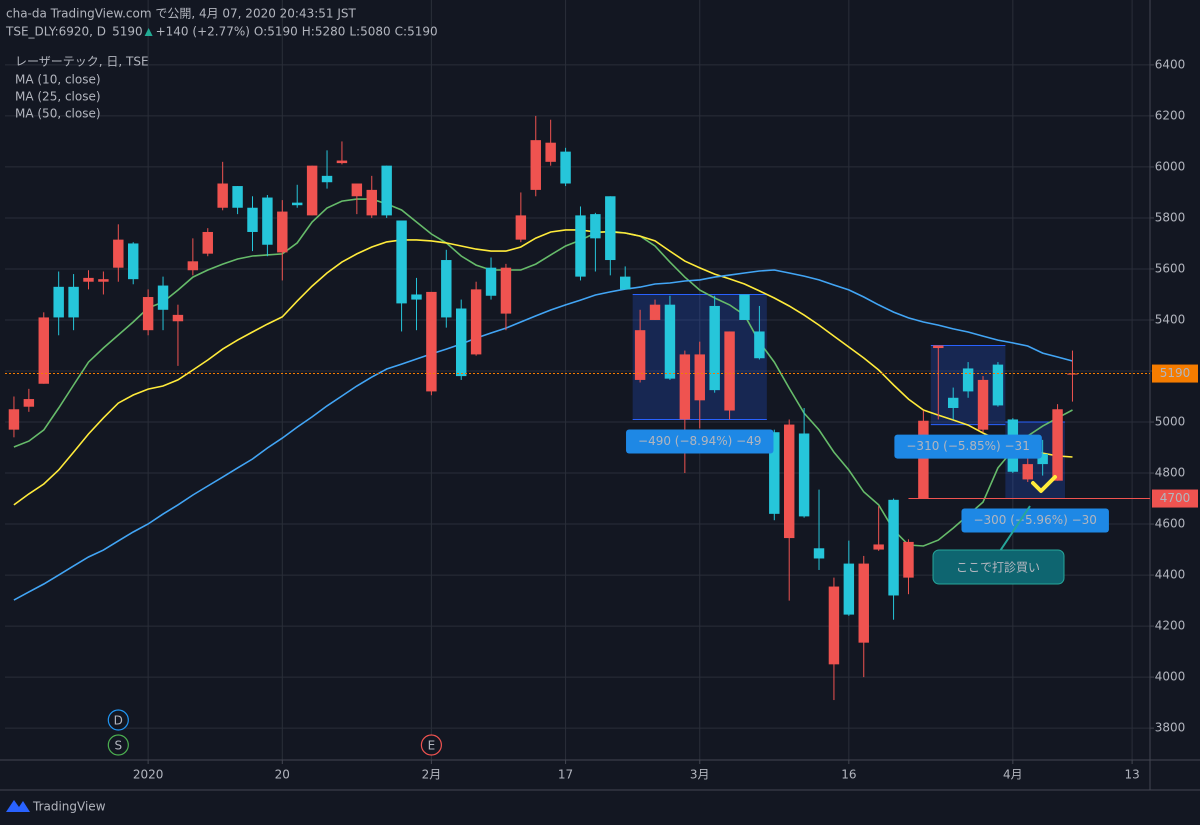 The image size is (1200, 825). What do you see at coordinates (1013, 775) in the screenshot?
I see `x-tick-label: 4月` at bounding box center [1013, 775].